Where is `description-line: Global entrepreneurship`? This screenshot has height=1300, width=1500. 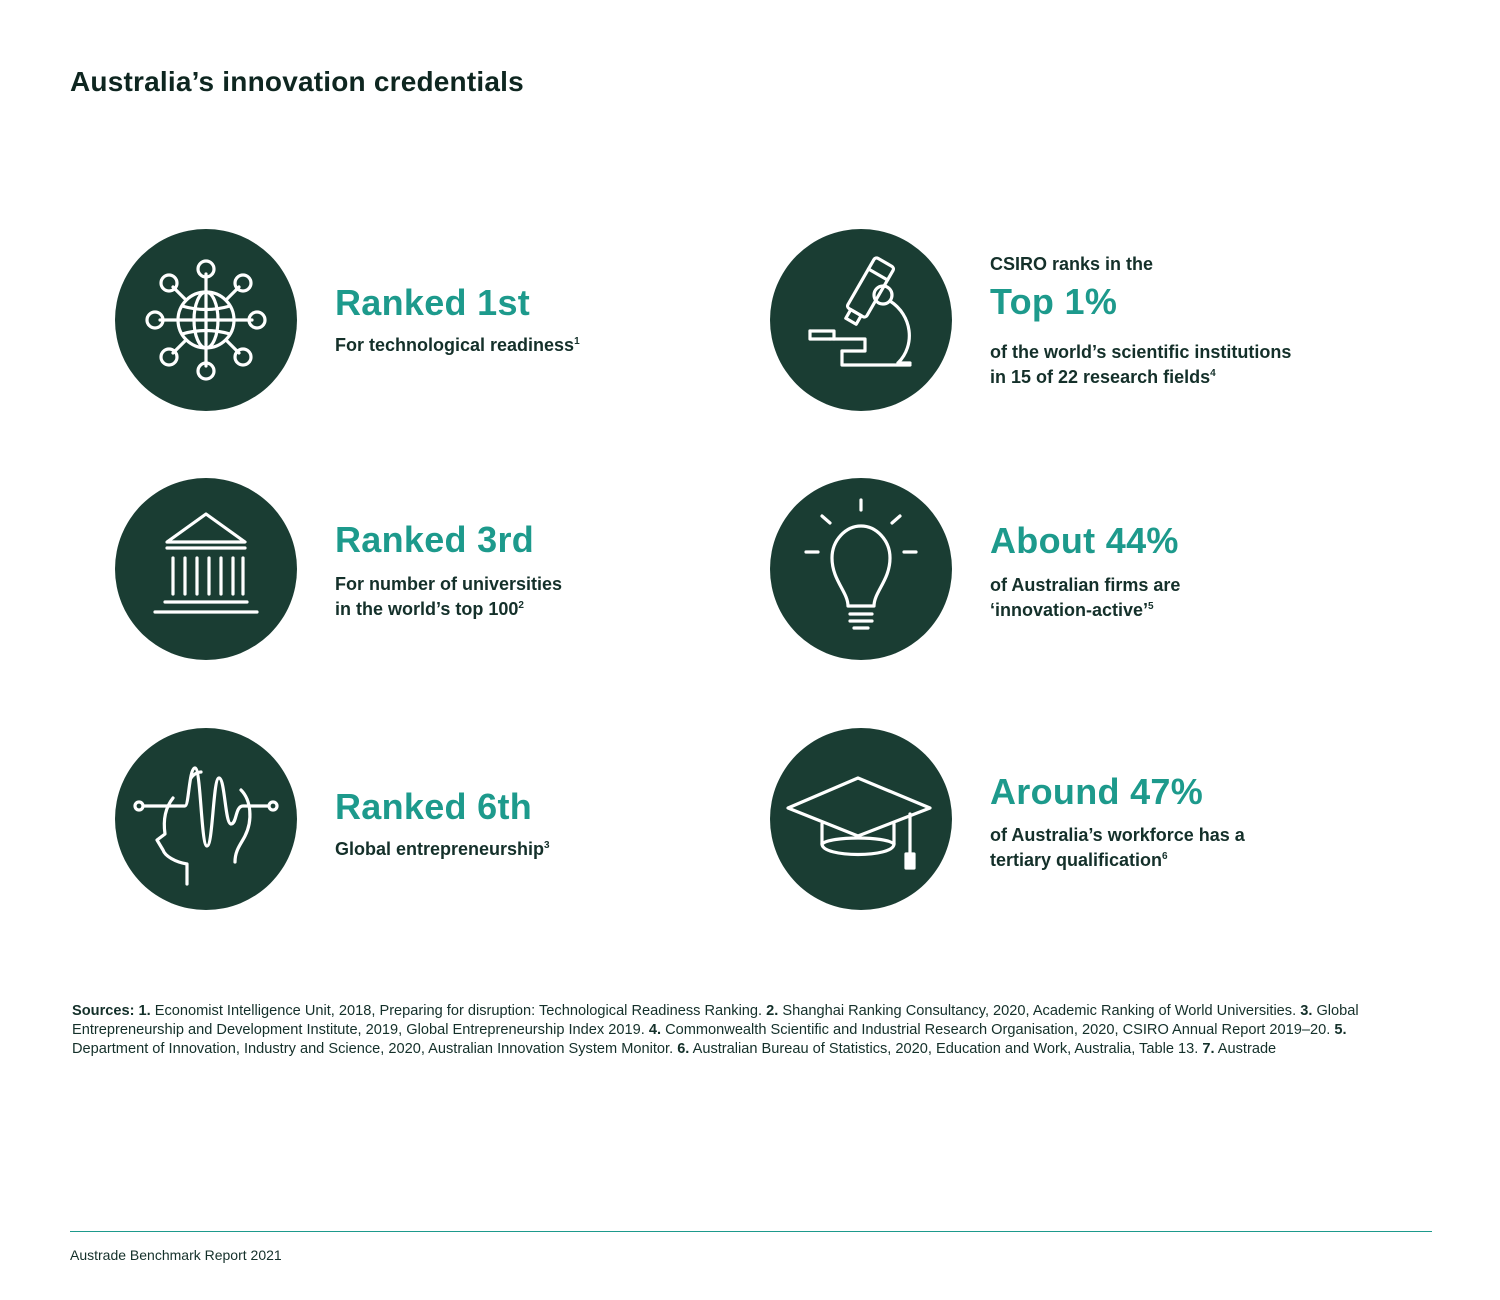 description-line: Global entrepreneurship is located at coordinates (440, 849).